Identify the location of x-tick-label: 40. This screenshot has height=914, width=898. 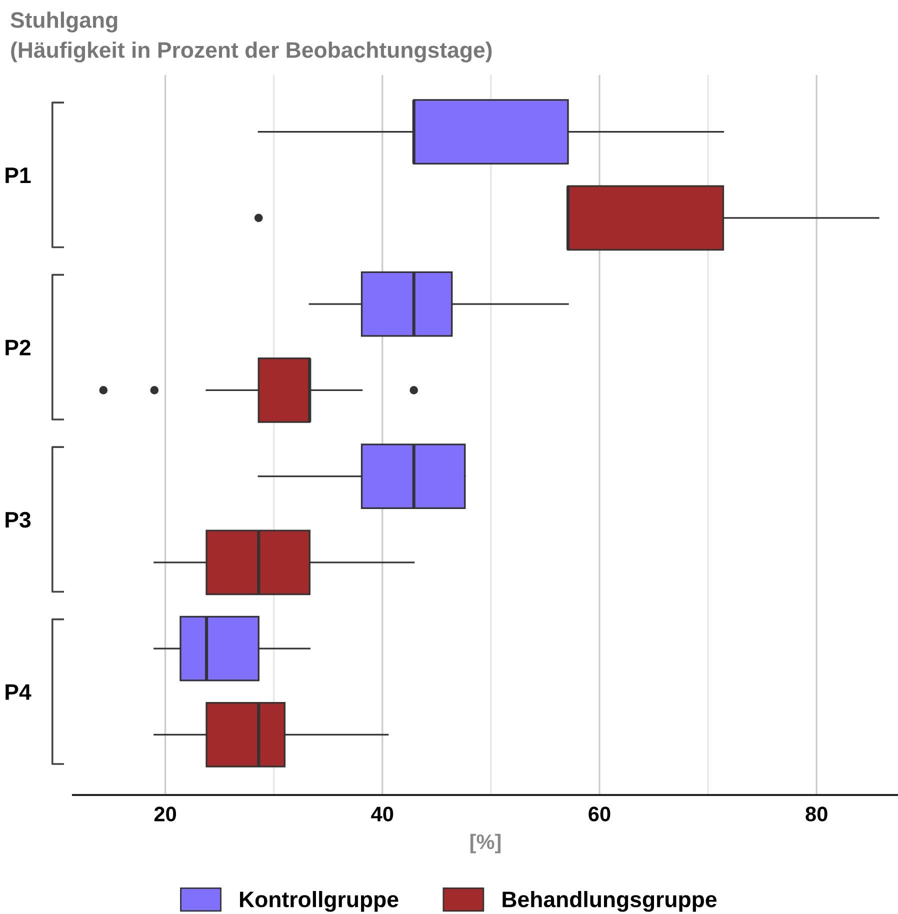
(382, 814).